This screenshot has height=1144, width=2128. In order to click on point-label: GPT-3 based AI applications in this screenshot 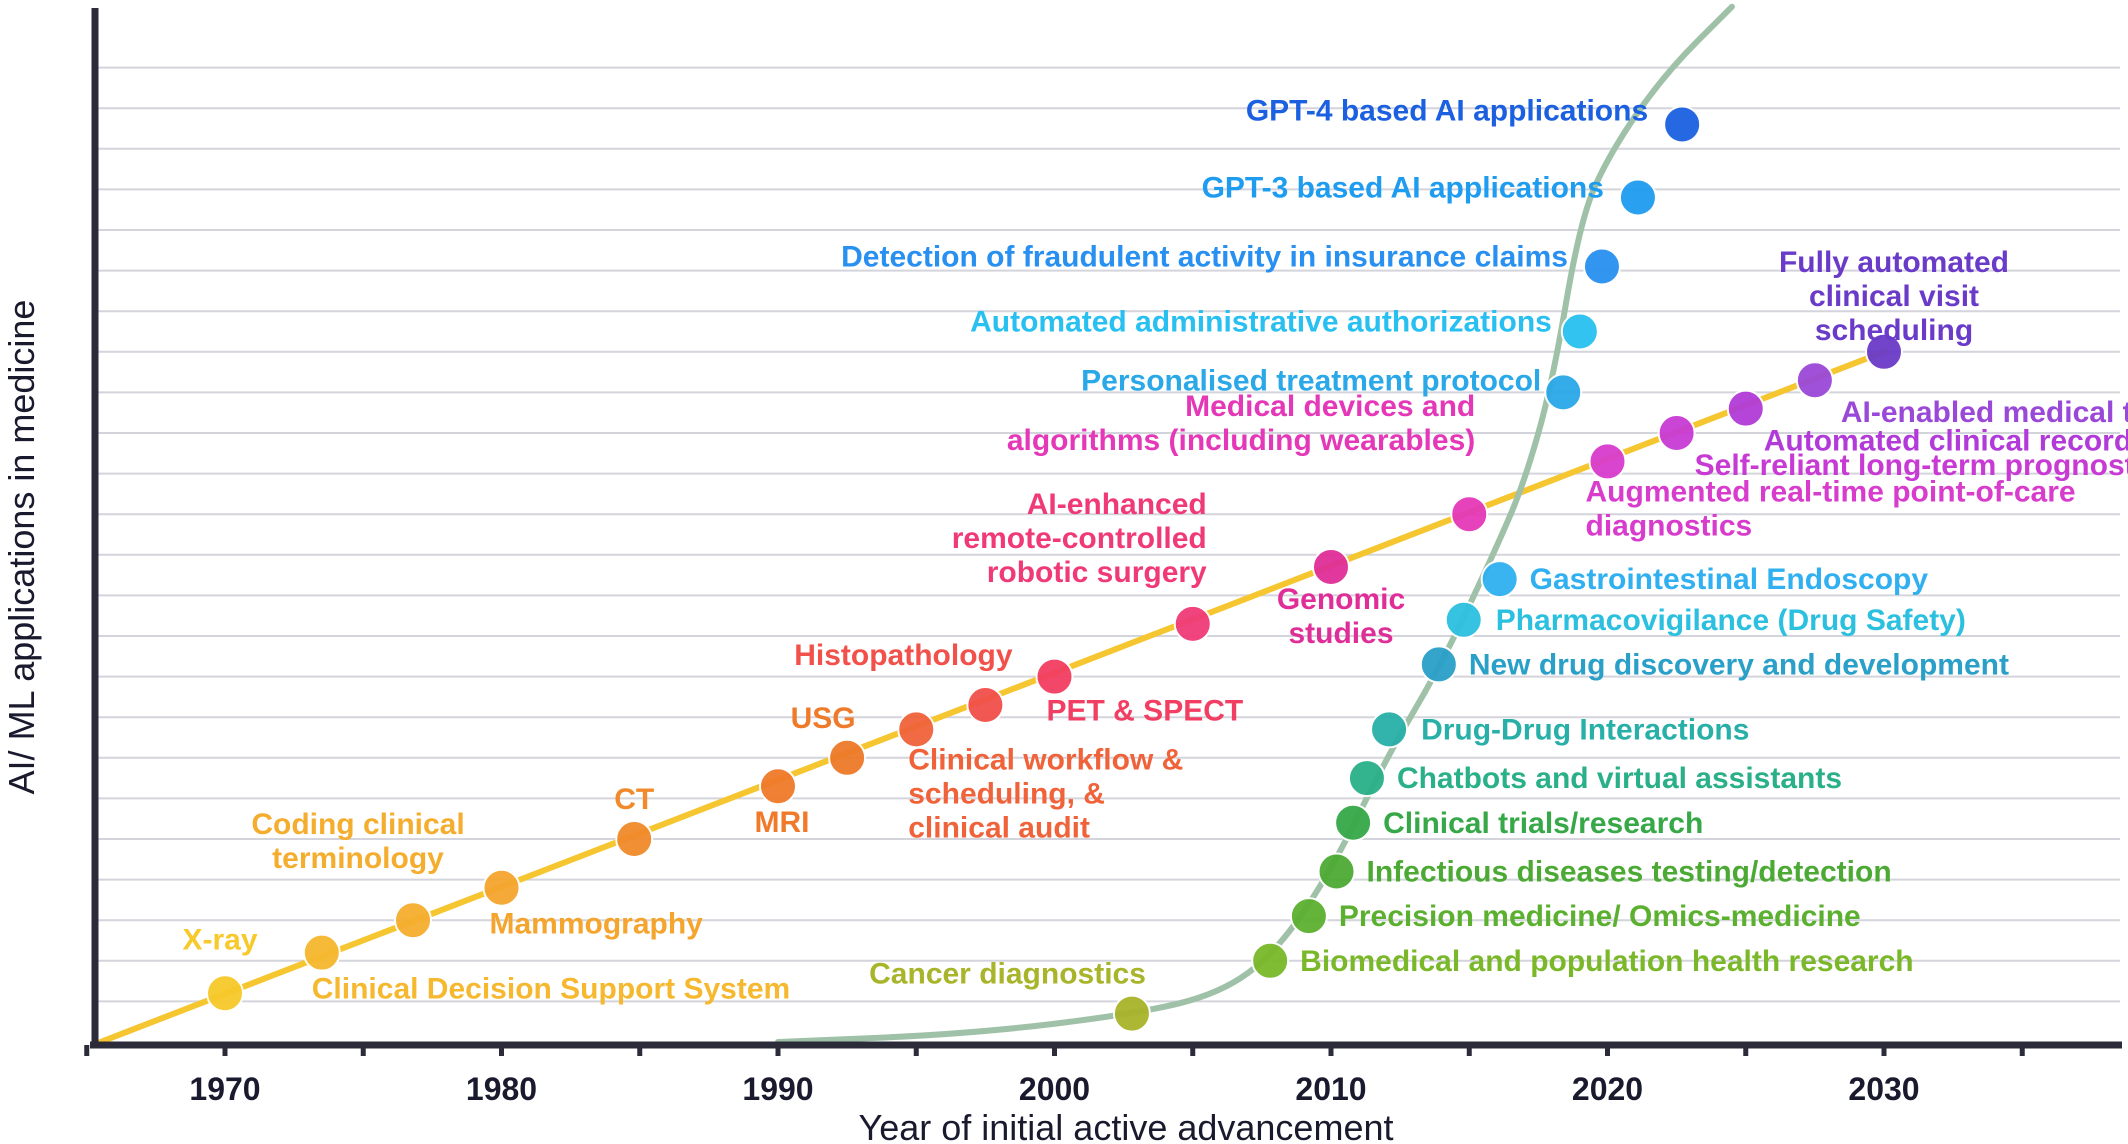, I will do `click(1403, 188)`.